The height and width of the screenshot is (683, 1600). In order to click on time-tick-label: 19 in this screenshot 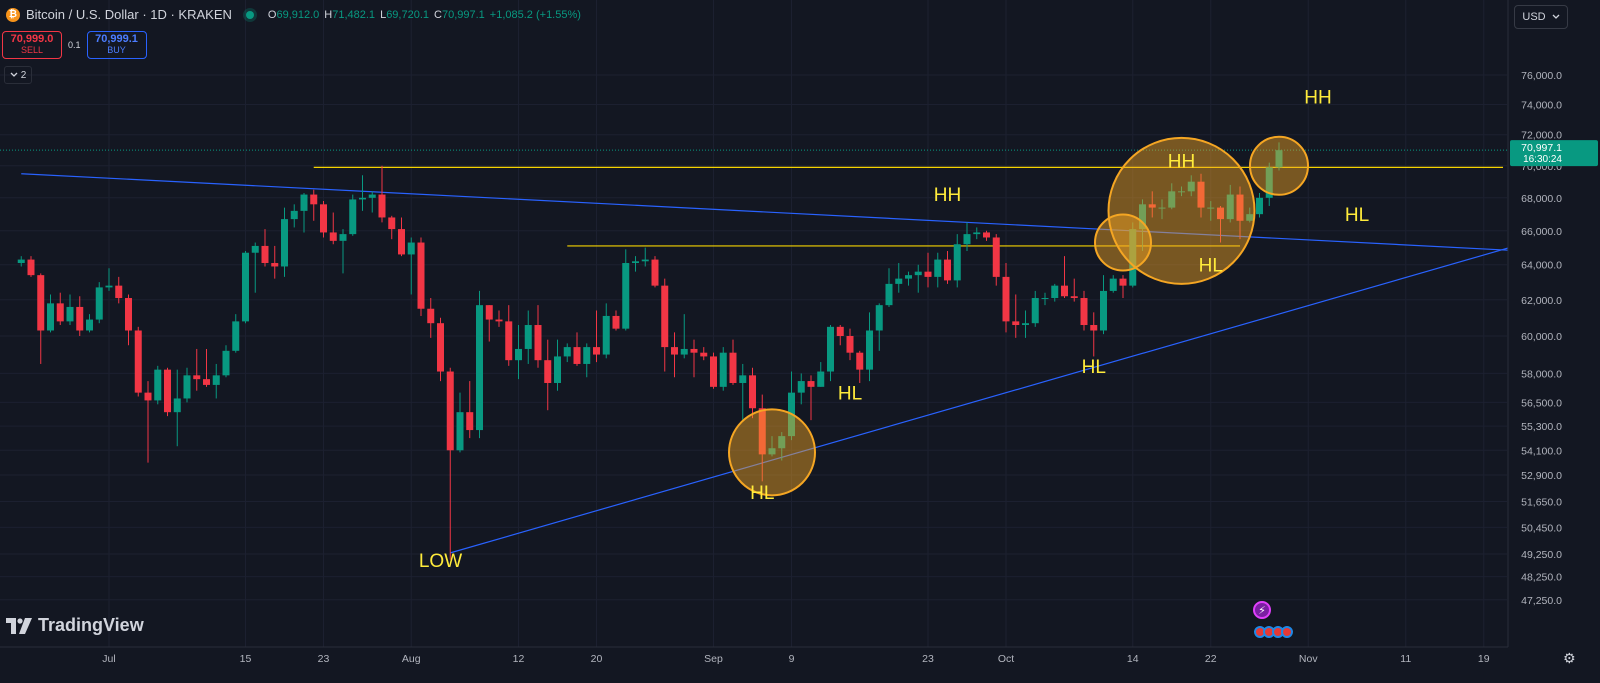, I will do `click(1484, 659)`.